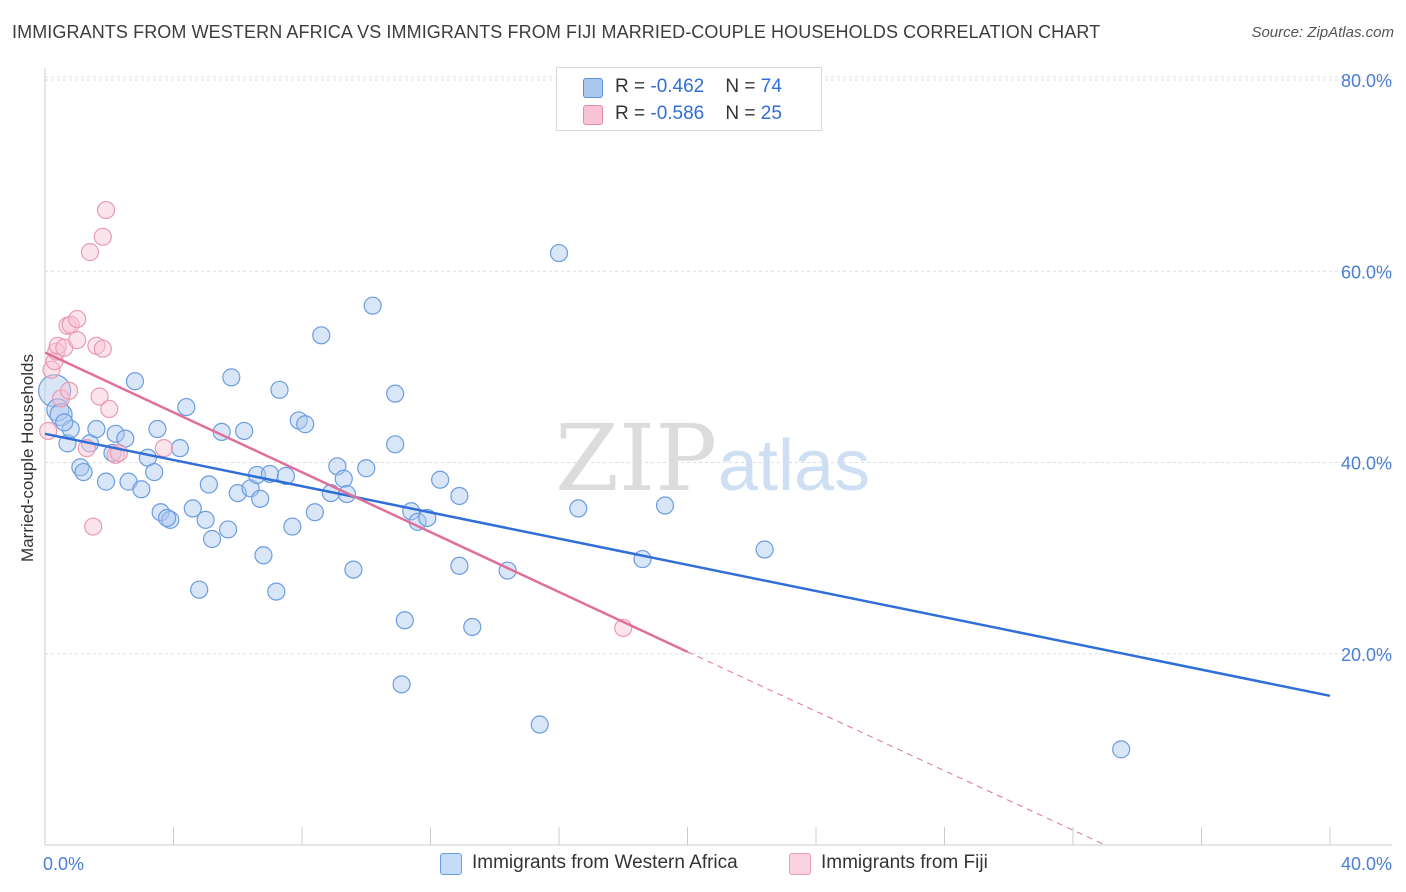 Image resolution: width=1406 pixels, height=892 pixels. What do you see at coordinates (1366, 655) in the screenshot?
I see `y-tick-label: 20.0%` at bounding box center [1366, 655].